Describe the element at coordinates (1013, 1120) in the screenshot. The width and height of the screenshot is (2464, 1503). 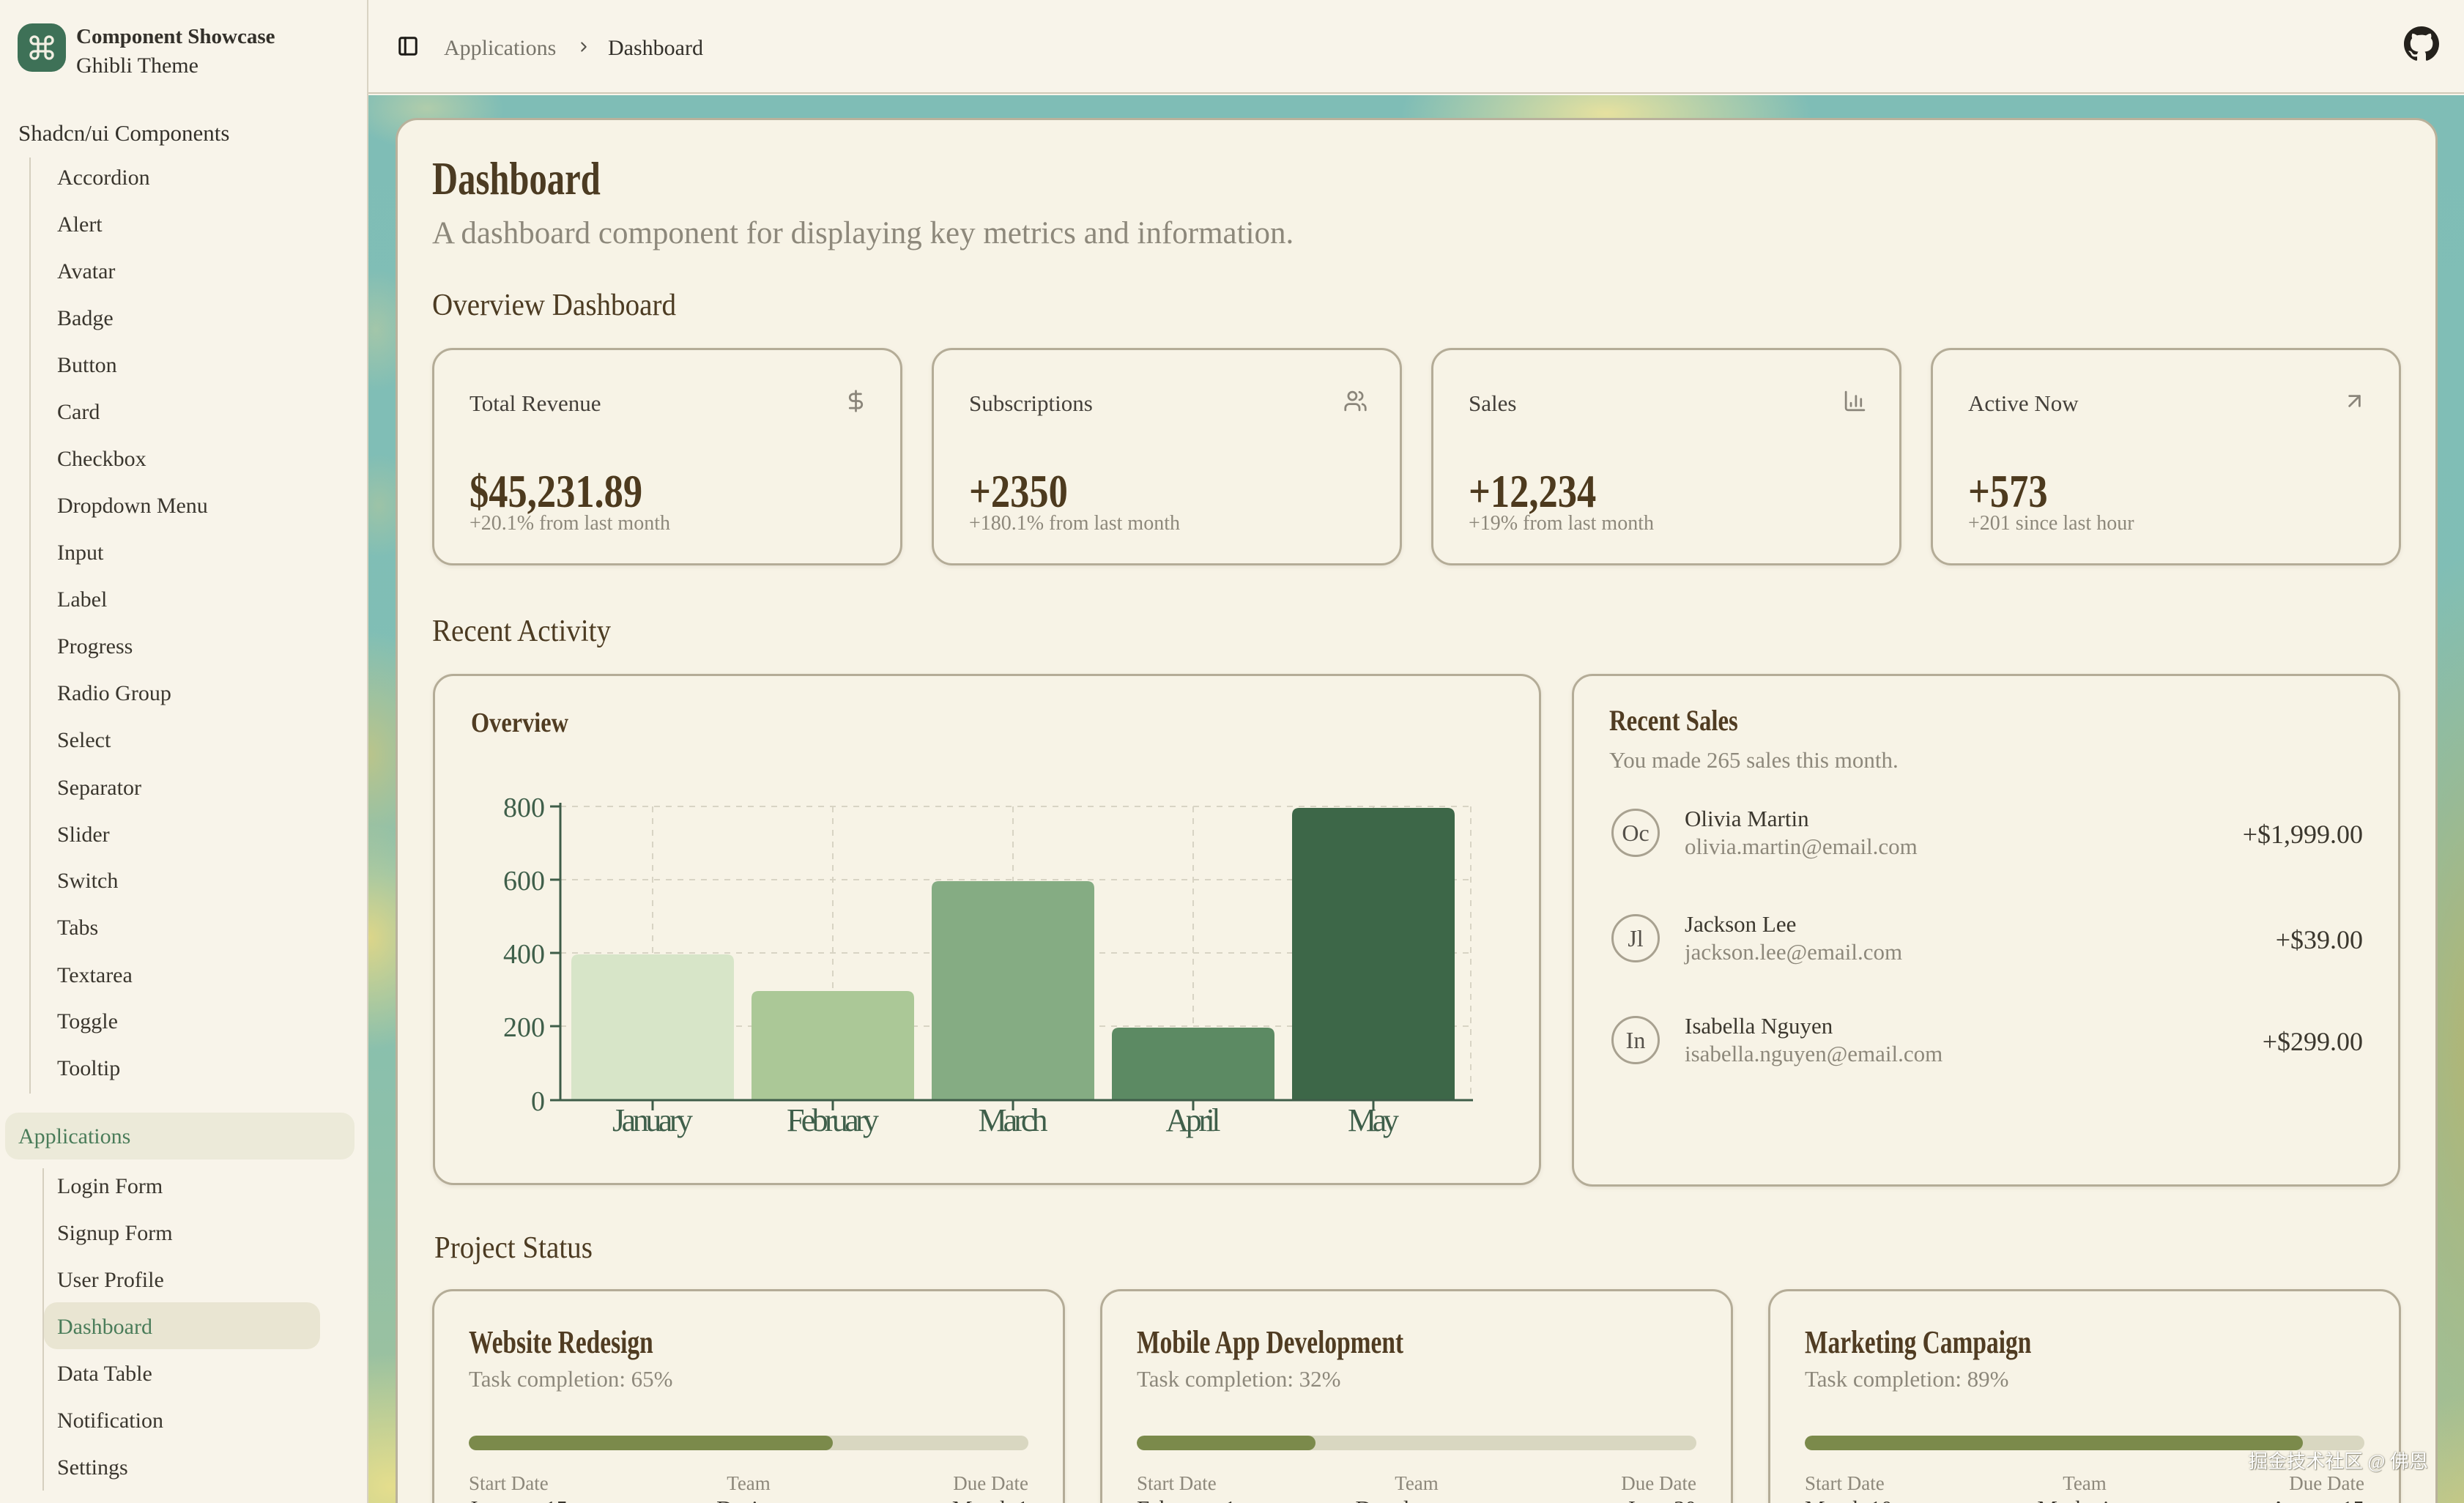
I see `svg-text: March` at that location.